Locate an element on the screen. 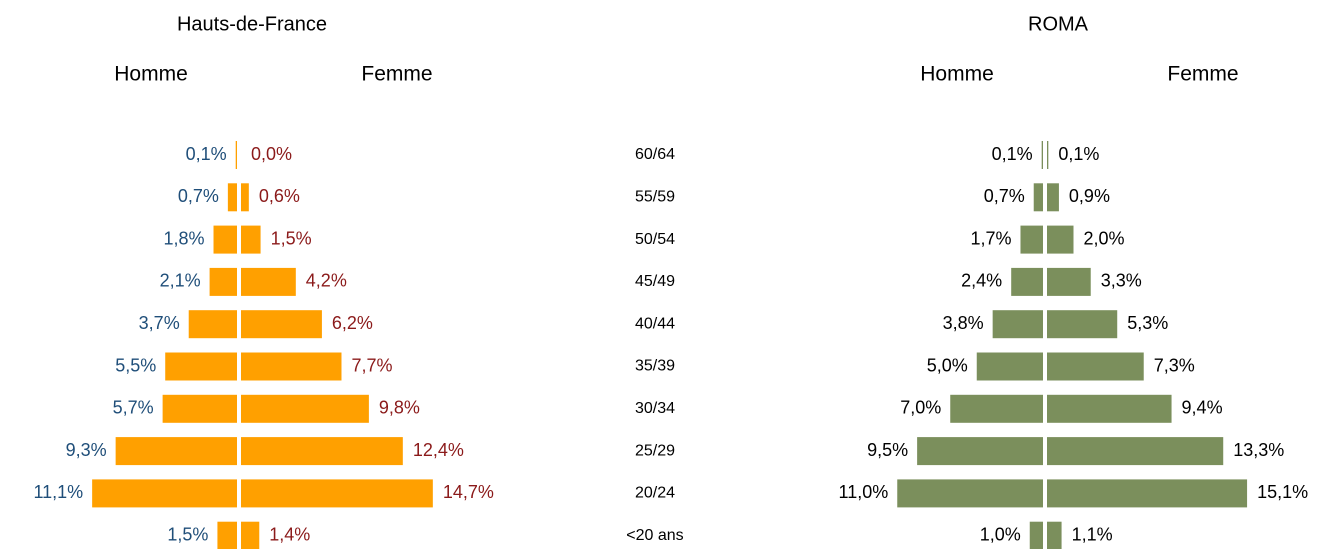 The width and height of the screenshot is (1340, 549). value-label: 5,0% is located at coordinates (947, 365).